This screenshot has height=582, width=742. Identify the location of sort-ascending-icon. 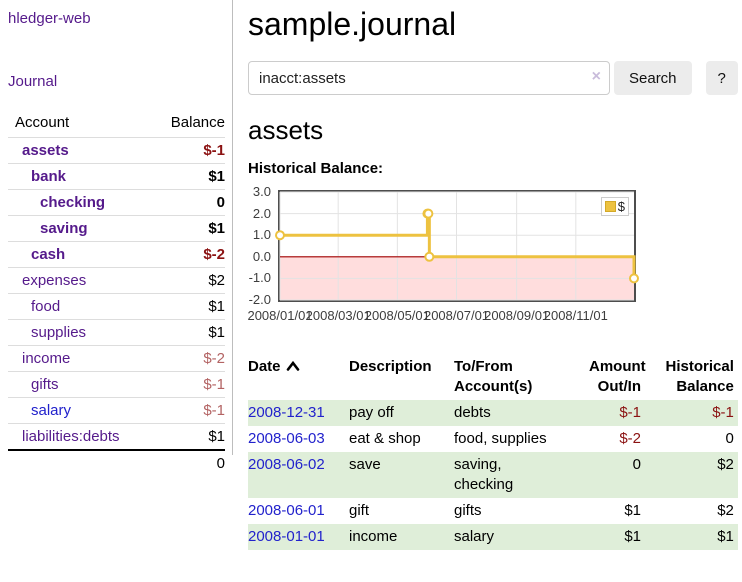
(292, 366).